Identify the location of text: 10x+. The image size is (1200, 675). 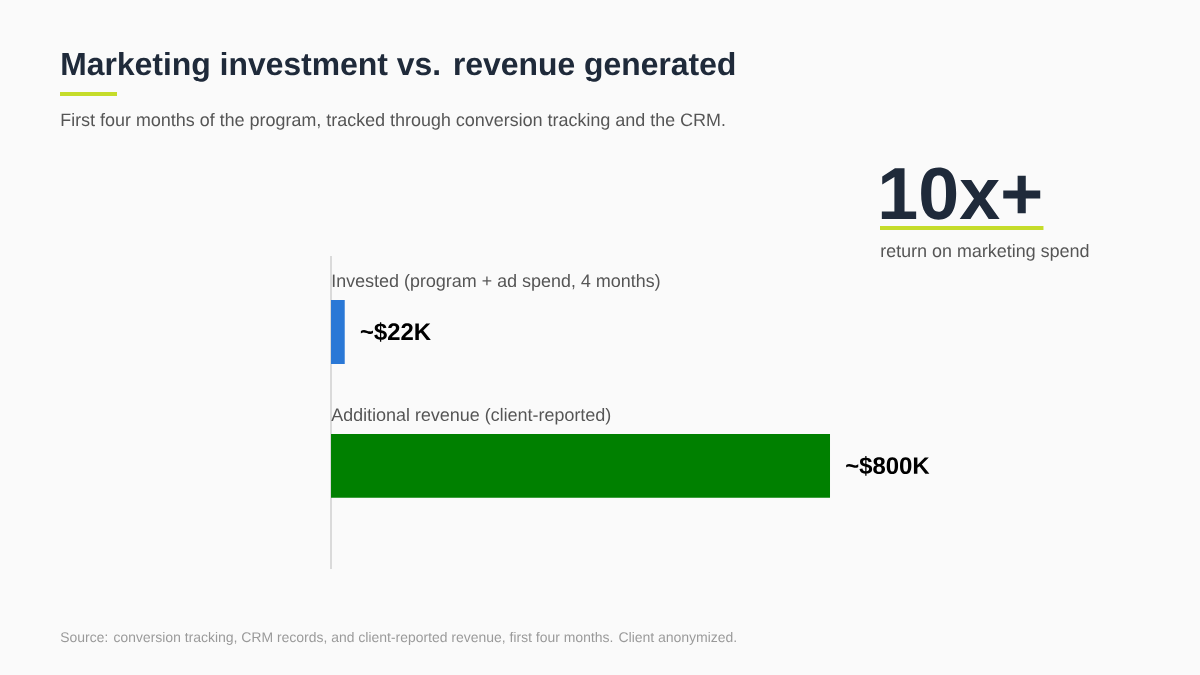
(961, 193).